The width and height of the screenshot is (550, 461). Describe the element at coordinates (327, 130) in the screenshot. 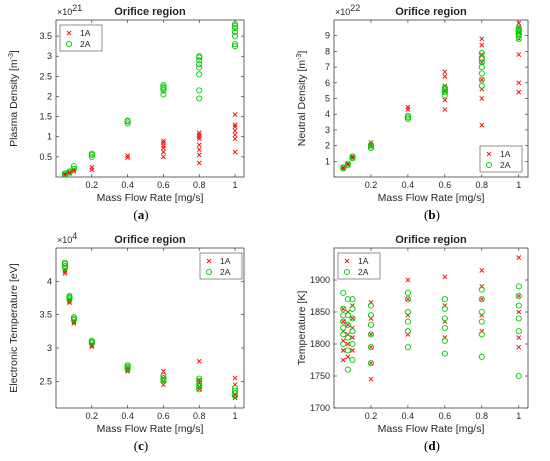

I see `y-tick-label: 3` at that location.